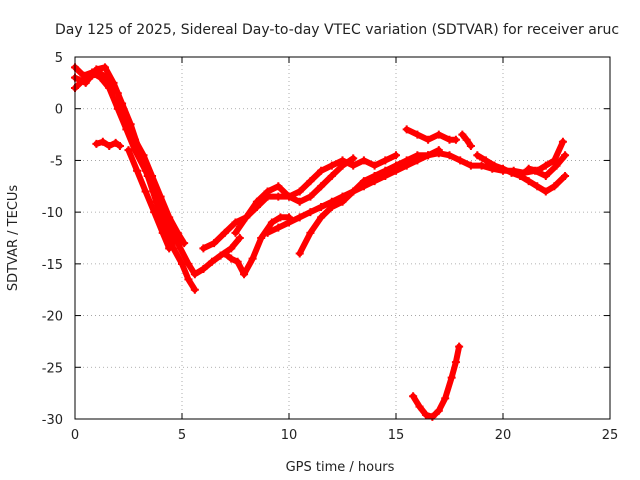 Image resolution: width=640 pixels, height=480 pixels. I want to click on x-tick-label: 0, so click(75, 435).